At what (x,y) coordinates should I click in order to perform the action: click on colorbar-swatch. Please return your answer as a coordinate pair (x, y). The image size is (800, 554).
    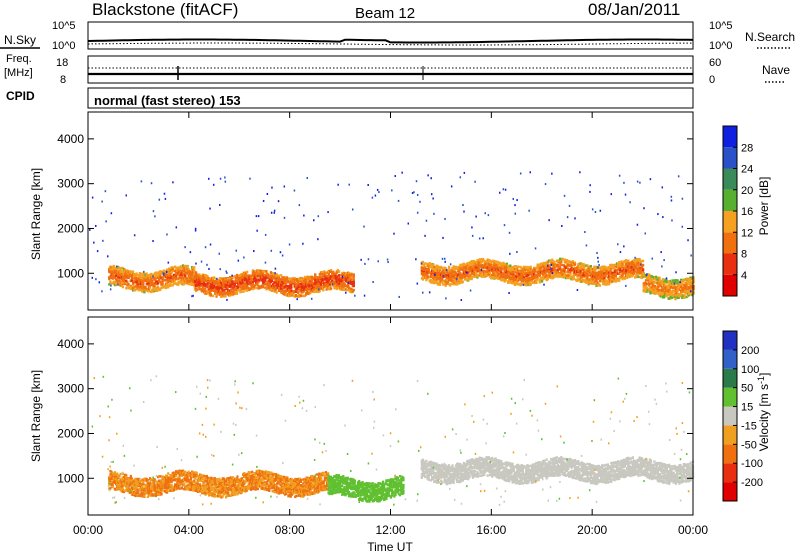
    Looking at the image, I should click on (730, 264).